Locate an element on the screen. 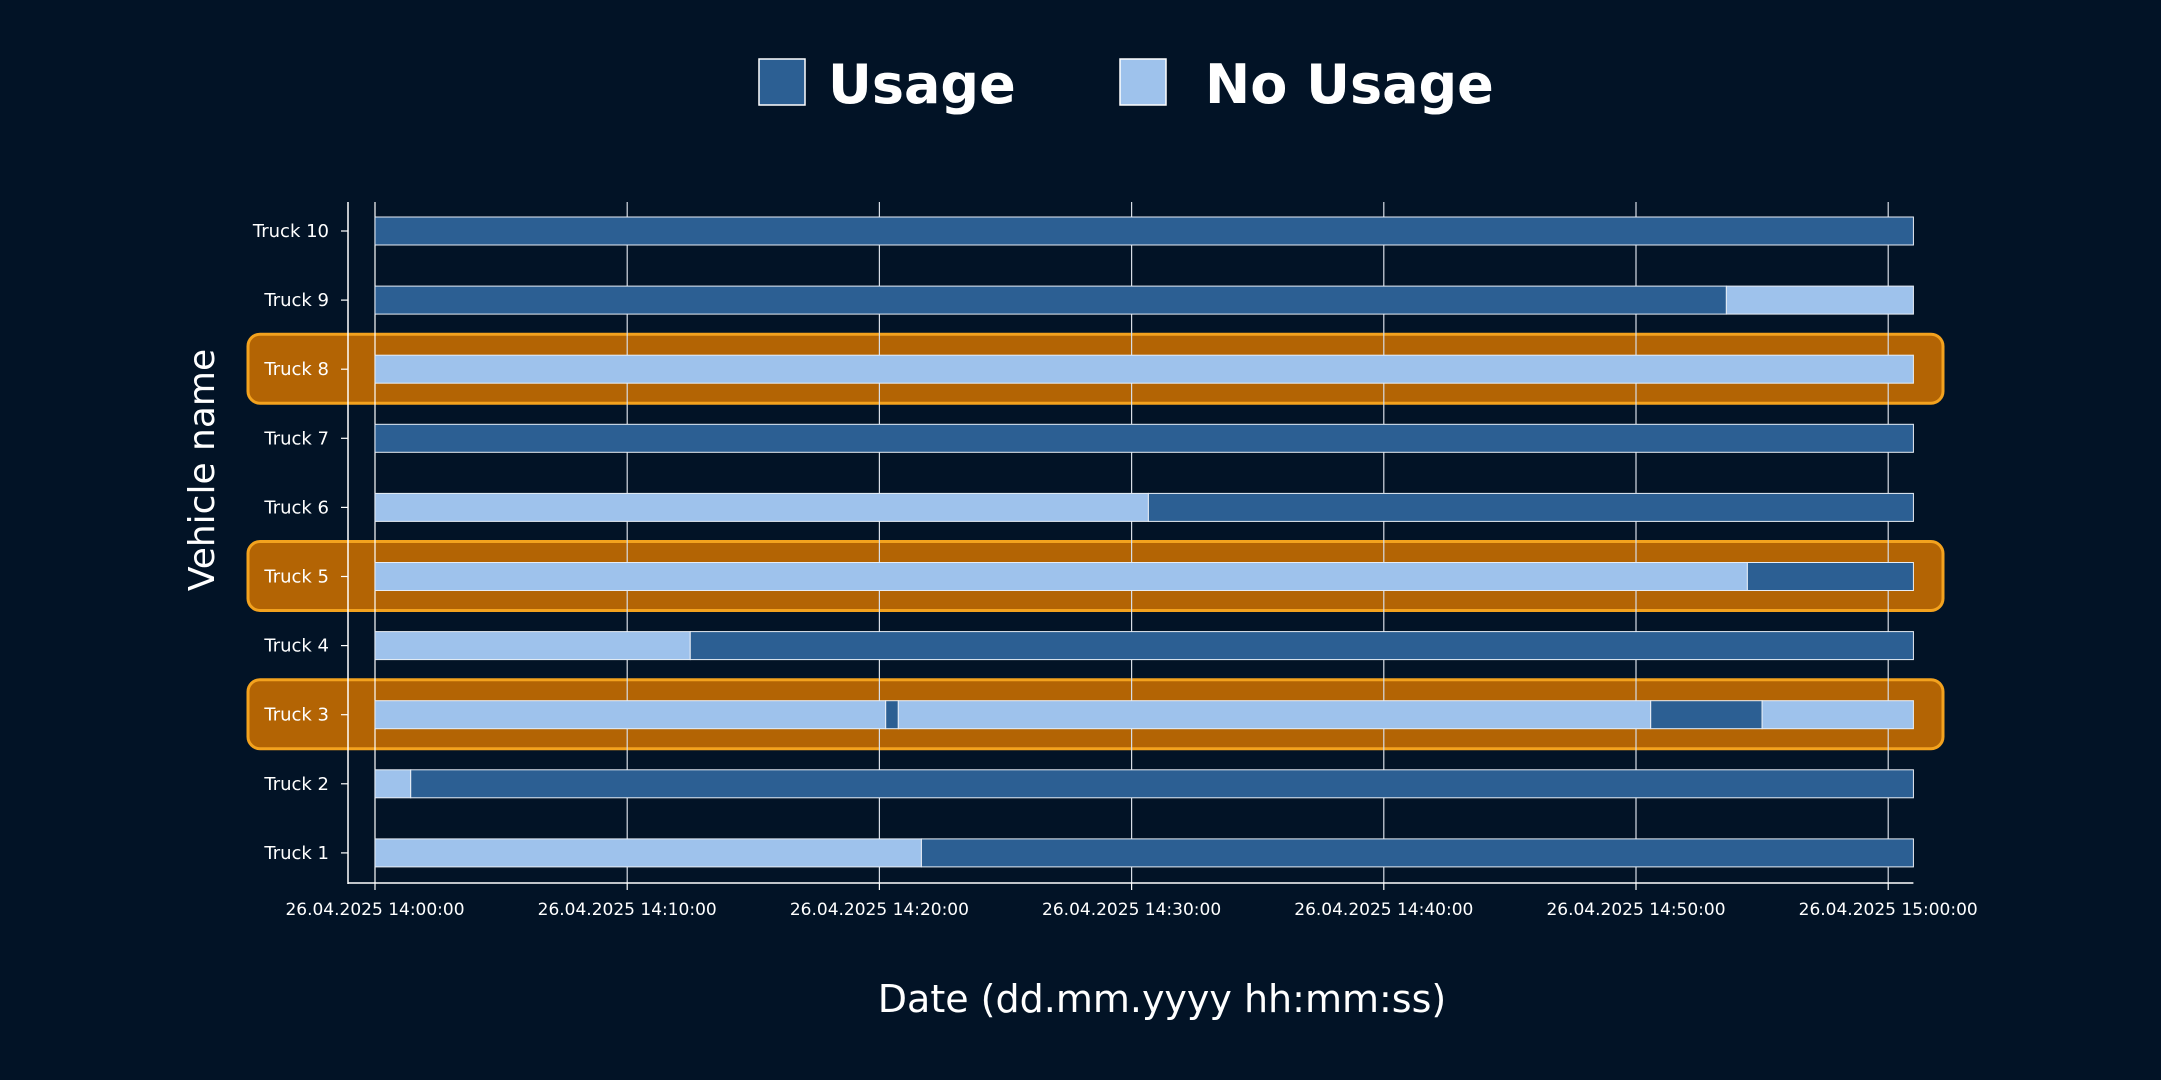 This screenshot has height=1080, width=2161. legend-swatch-usage is located at coordinates (782, 82).